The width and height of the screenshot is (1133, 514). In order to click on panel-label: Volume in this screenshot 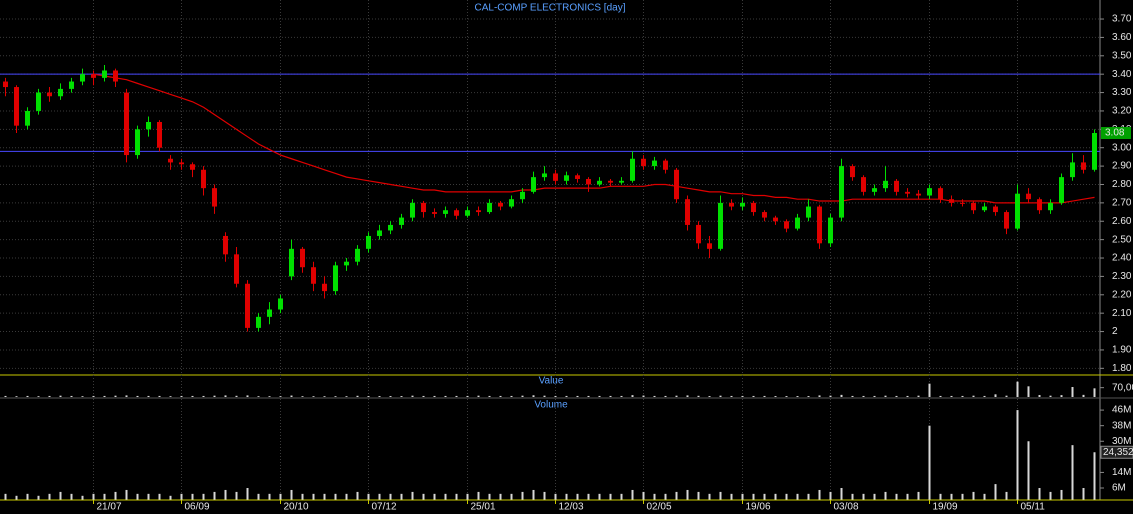, I will do `click(551, 405)`.